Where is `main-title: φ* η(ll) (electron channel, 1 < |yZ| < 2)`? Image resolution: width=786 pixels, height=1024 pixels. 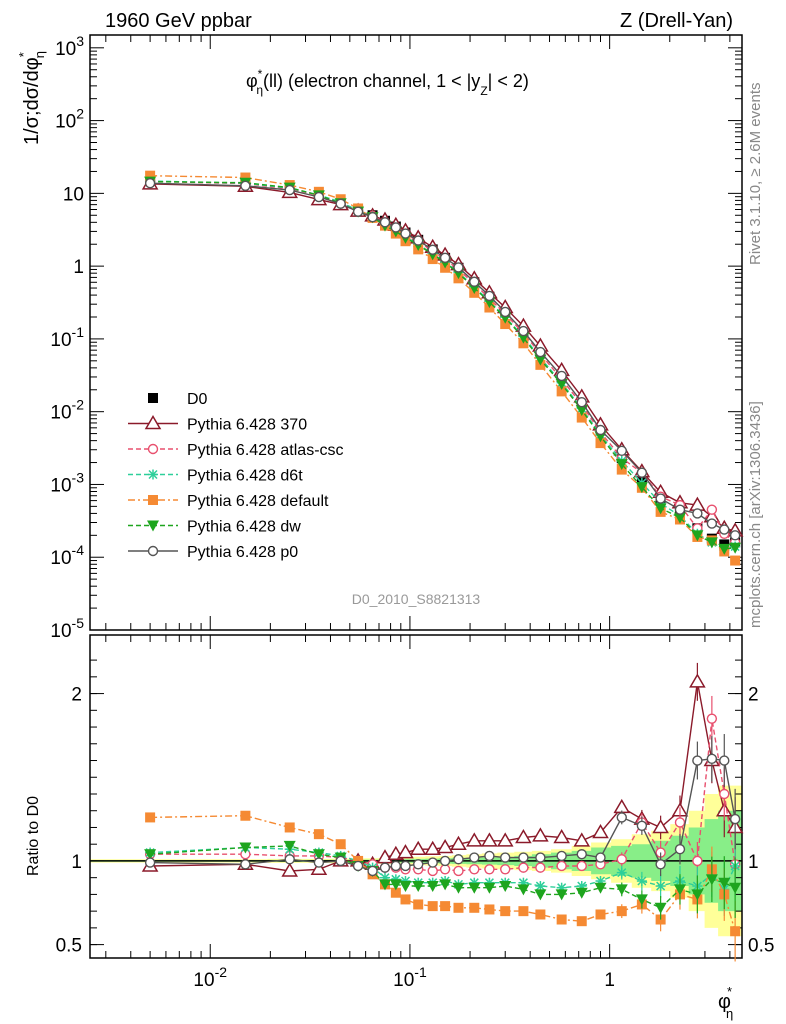 main-title: φ* η(ll) (electron channel, 1 < |yZ| < 2) is located at coordinates (387, 82).